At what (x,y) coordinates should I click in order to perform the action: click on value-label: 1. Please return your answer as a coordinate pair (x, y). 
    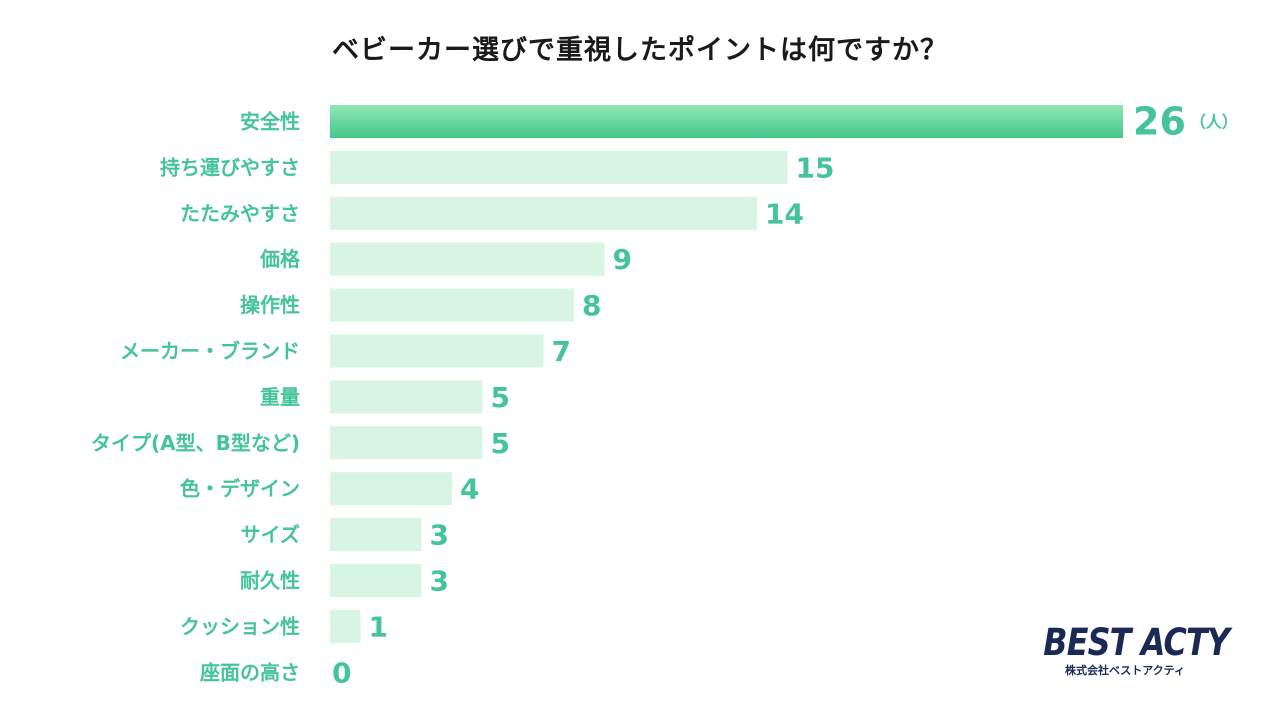
    Looking at the image, I should click on (378, 626).